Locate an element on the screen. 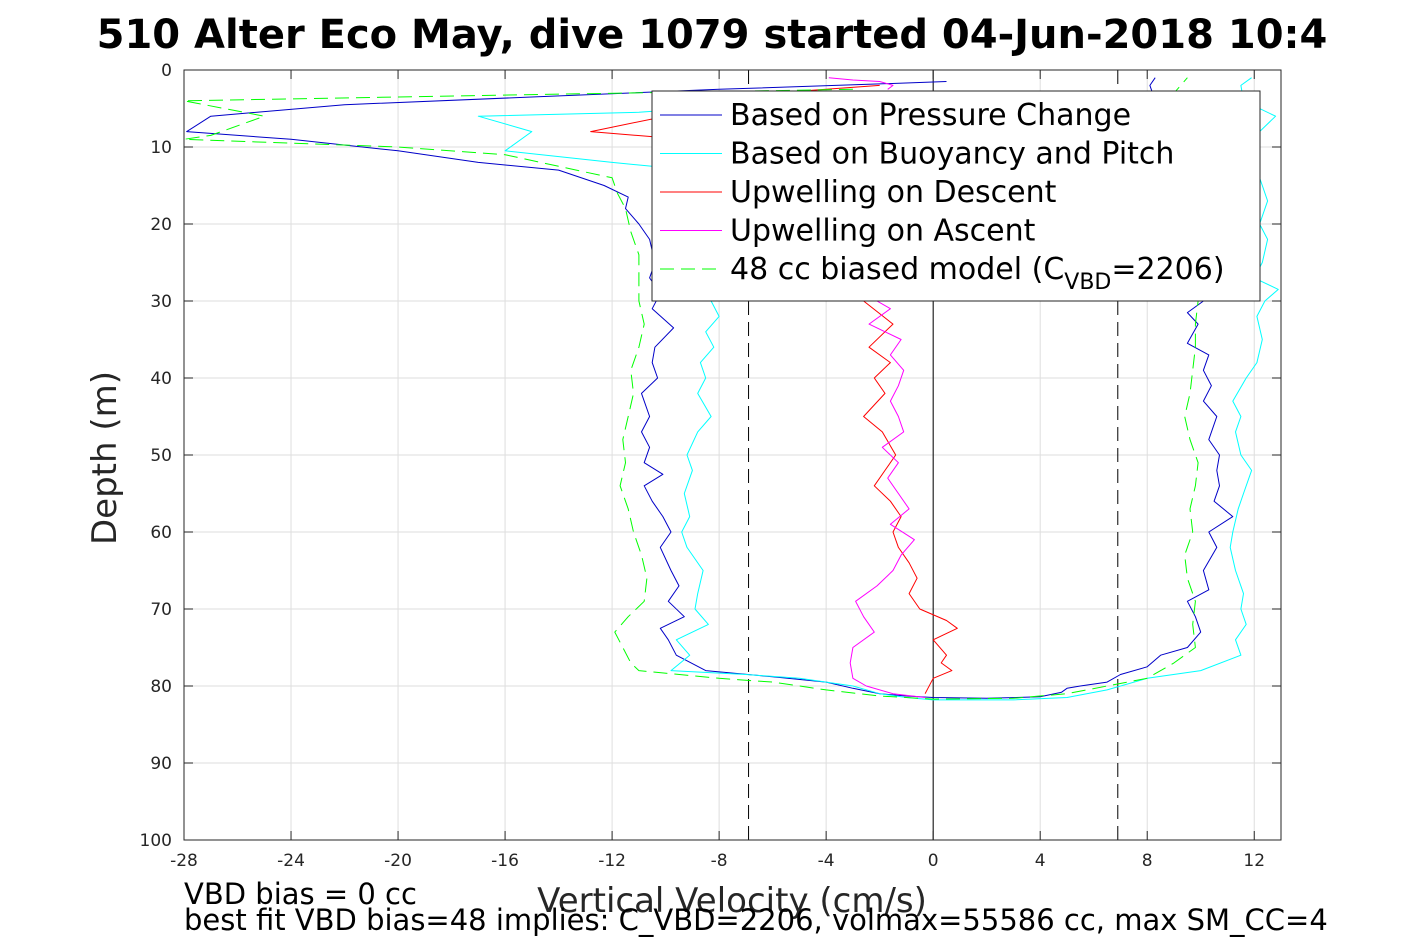 This screenshot has width=1417, height=945. x-axis-label: Vertical Velocity (cm/s) is located at coordinates (732, 901).